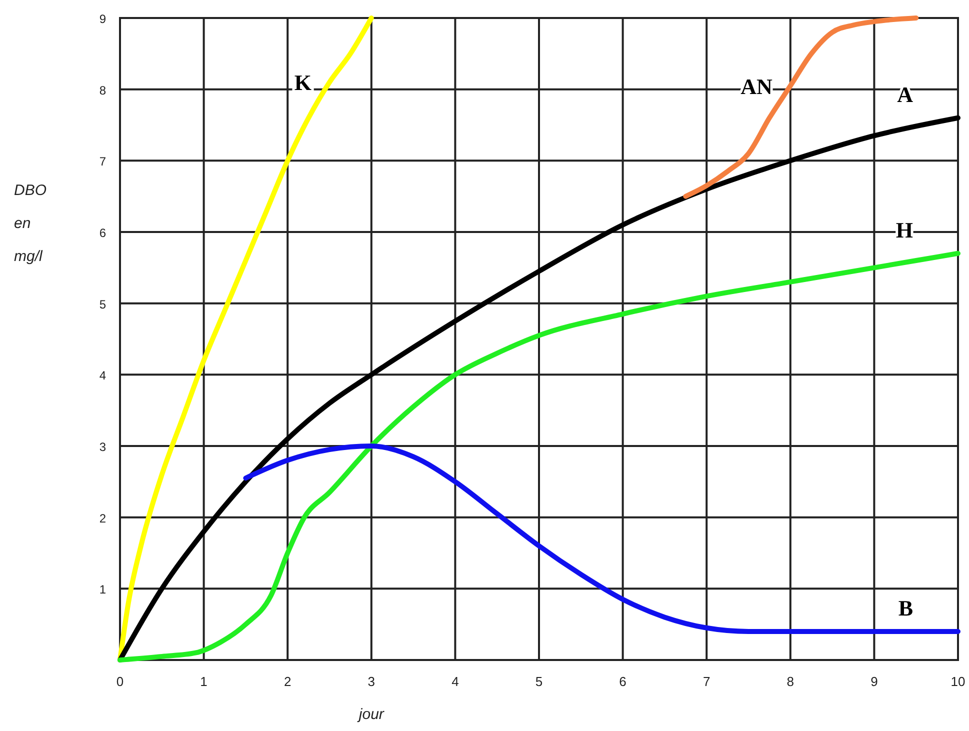  Describe the element at coordinates (102, 19) in the screenshot. I see `y-tick-label: 9` at that location.